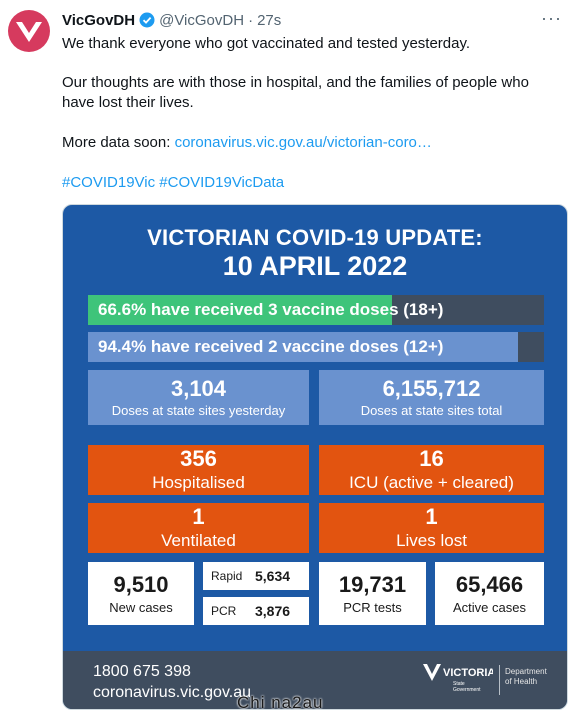  I want to click on doses-yesterday-box: 3,104 Doses at state sites yesterday, so click(198, 397).